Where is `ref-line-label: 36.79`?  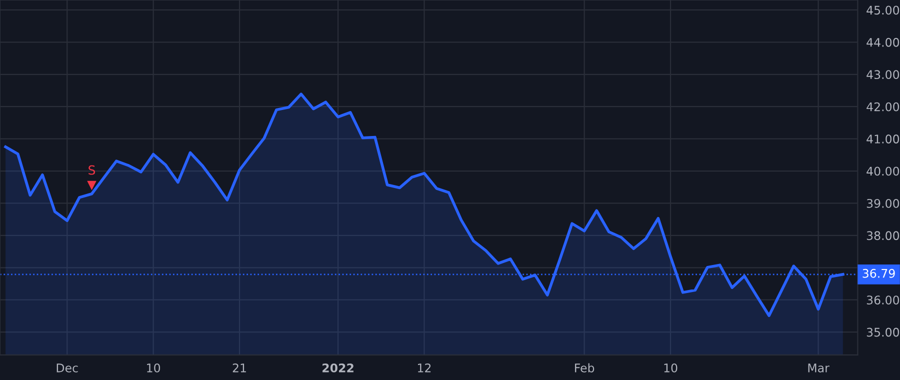
ref-line-label: 36.79 is located at coordinates (878, 273).